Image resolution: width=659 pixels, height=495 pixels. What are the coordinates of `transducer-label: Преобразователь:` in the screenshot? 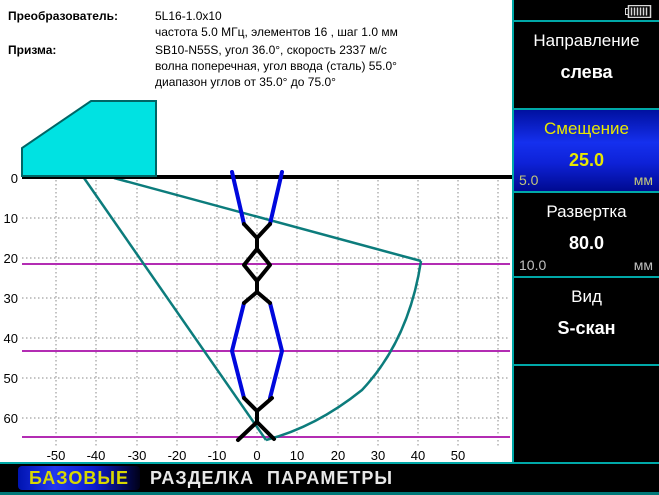 It's located at (63, 16).